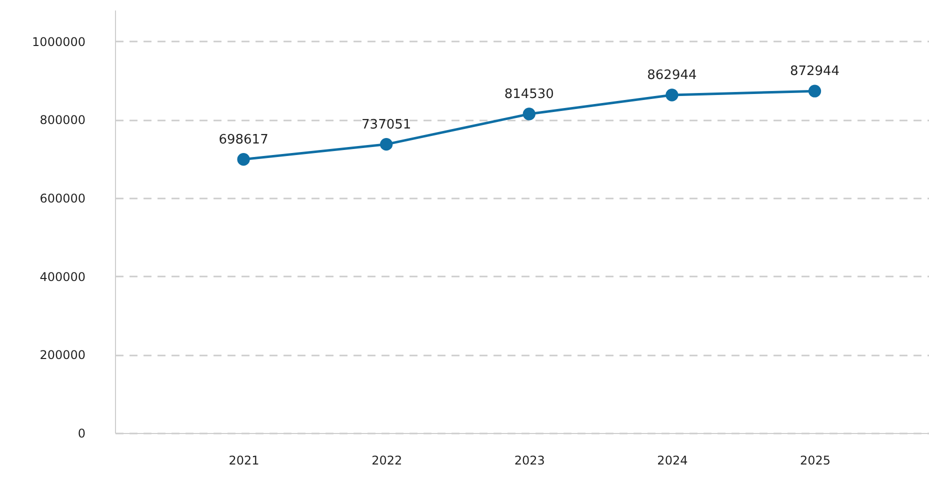  Describe the element at coordinates (529, 94) in the screenshot. I see `data-label: 814530` at that location.